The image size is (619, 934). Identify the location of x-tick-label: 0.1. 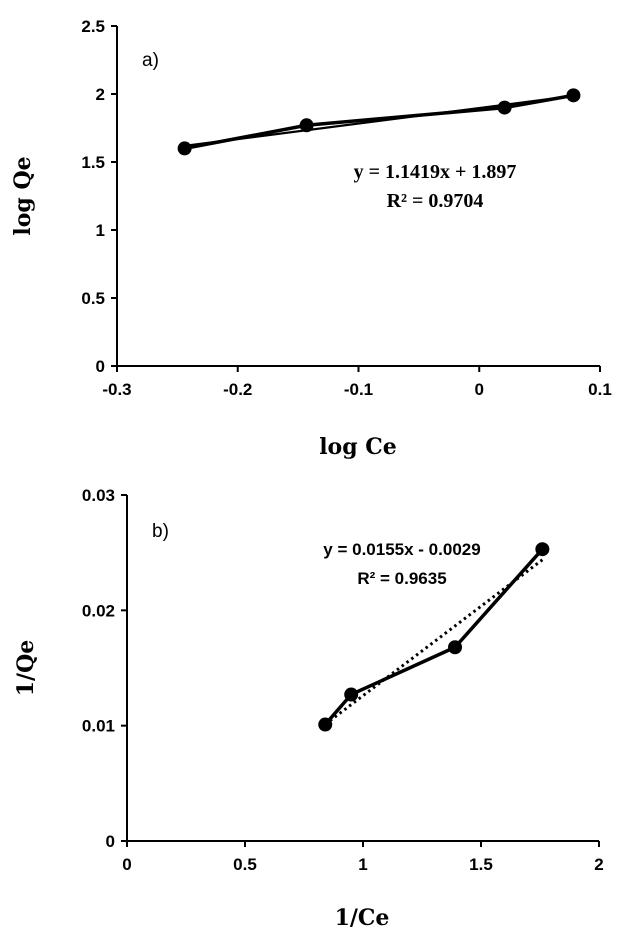
(600, 389).